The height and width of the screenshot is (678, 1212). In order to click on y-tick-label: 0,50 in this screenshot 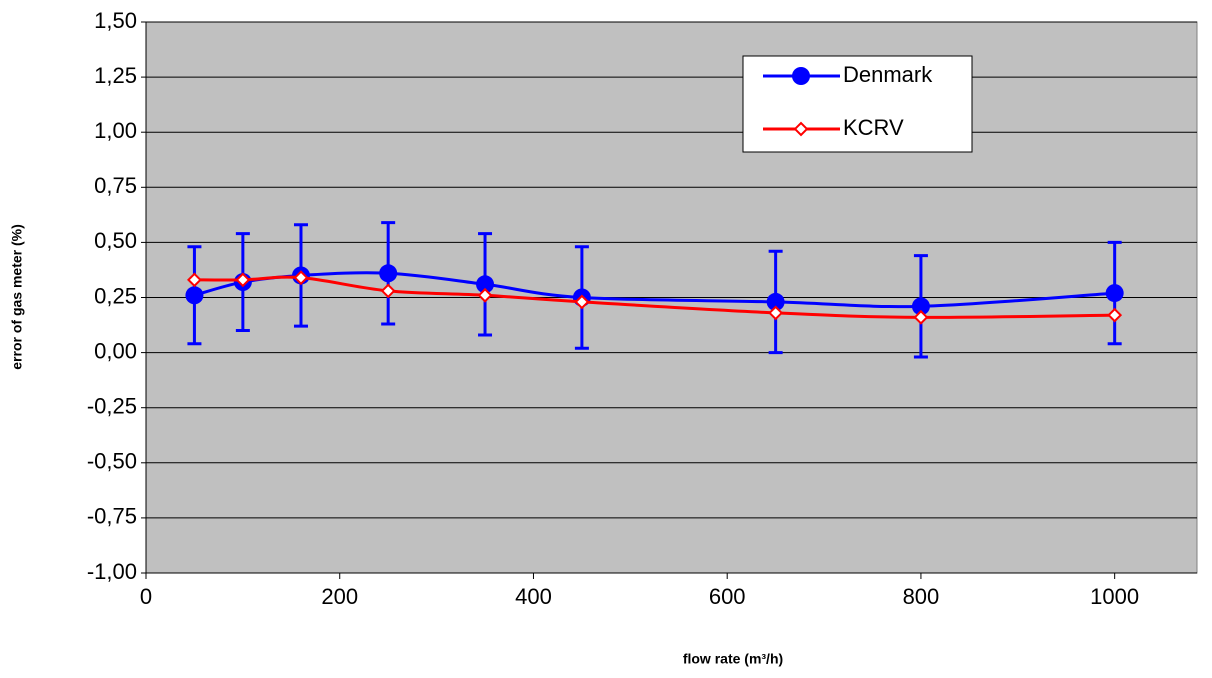, I will do `click(115, 240)`.